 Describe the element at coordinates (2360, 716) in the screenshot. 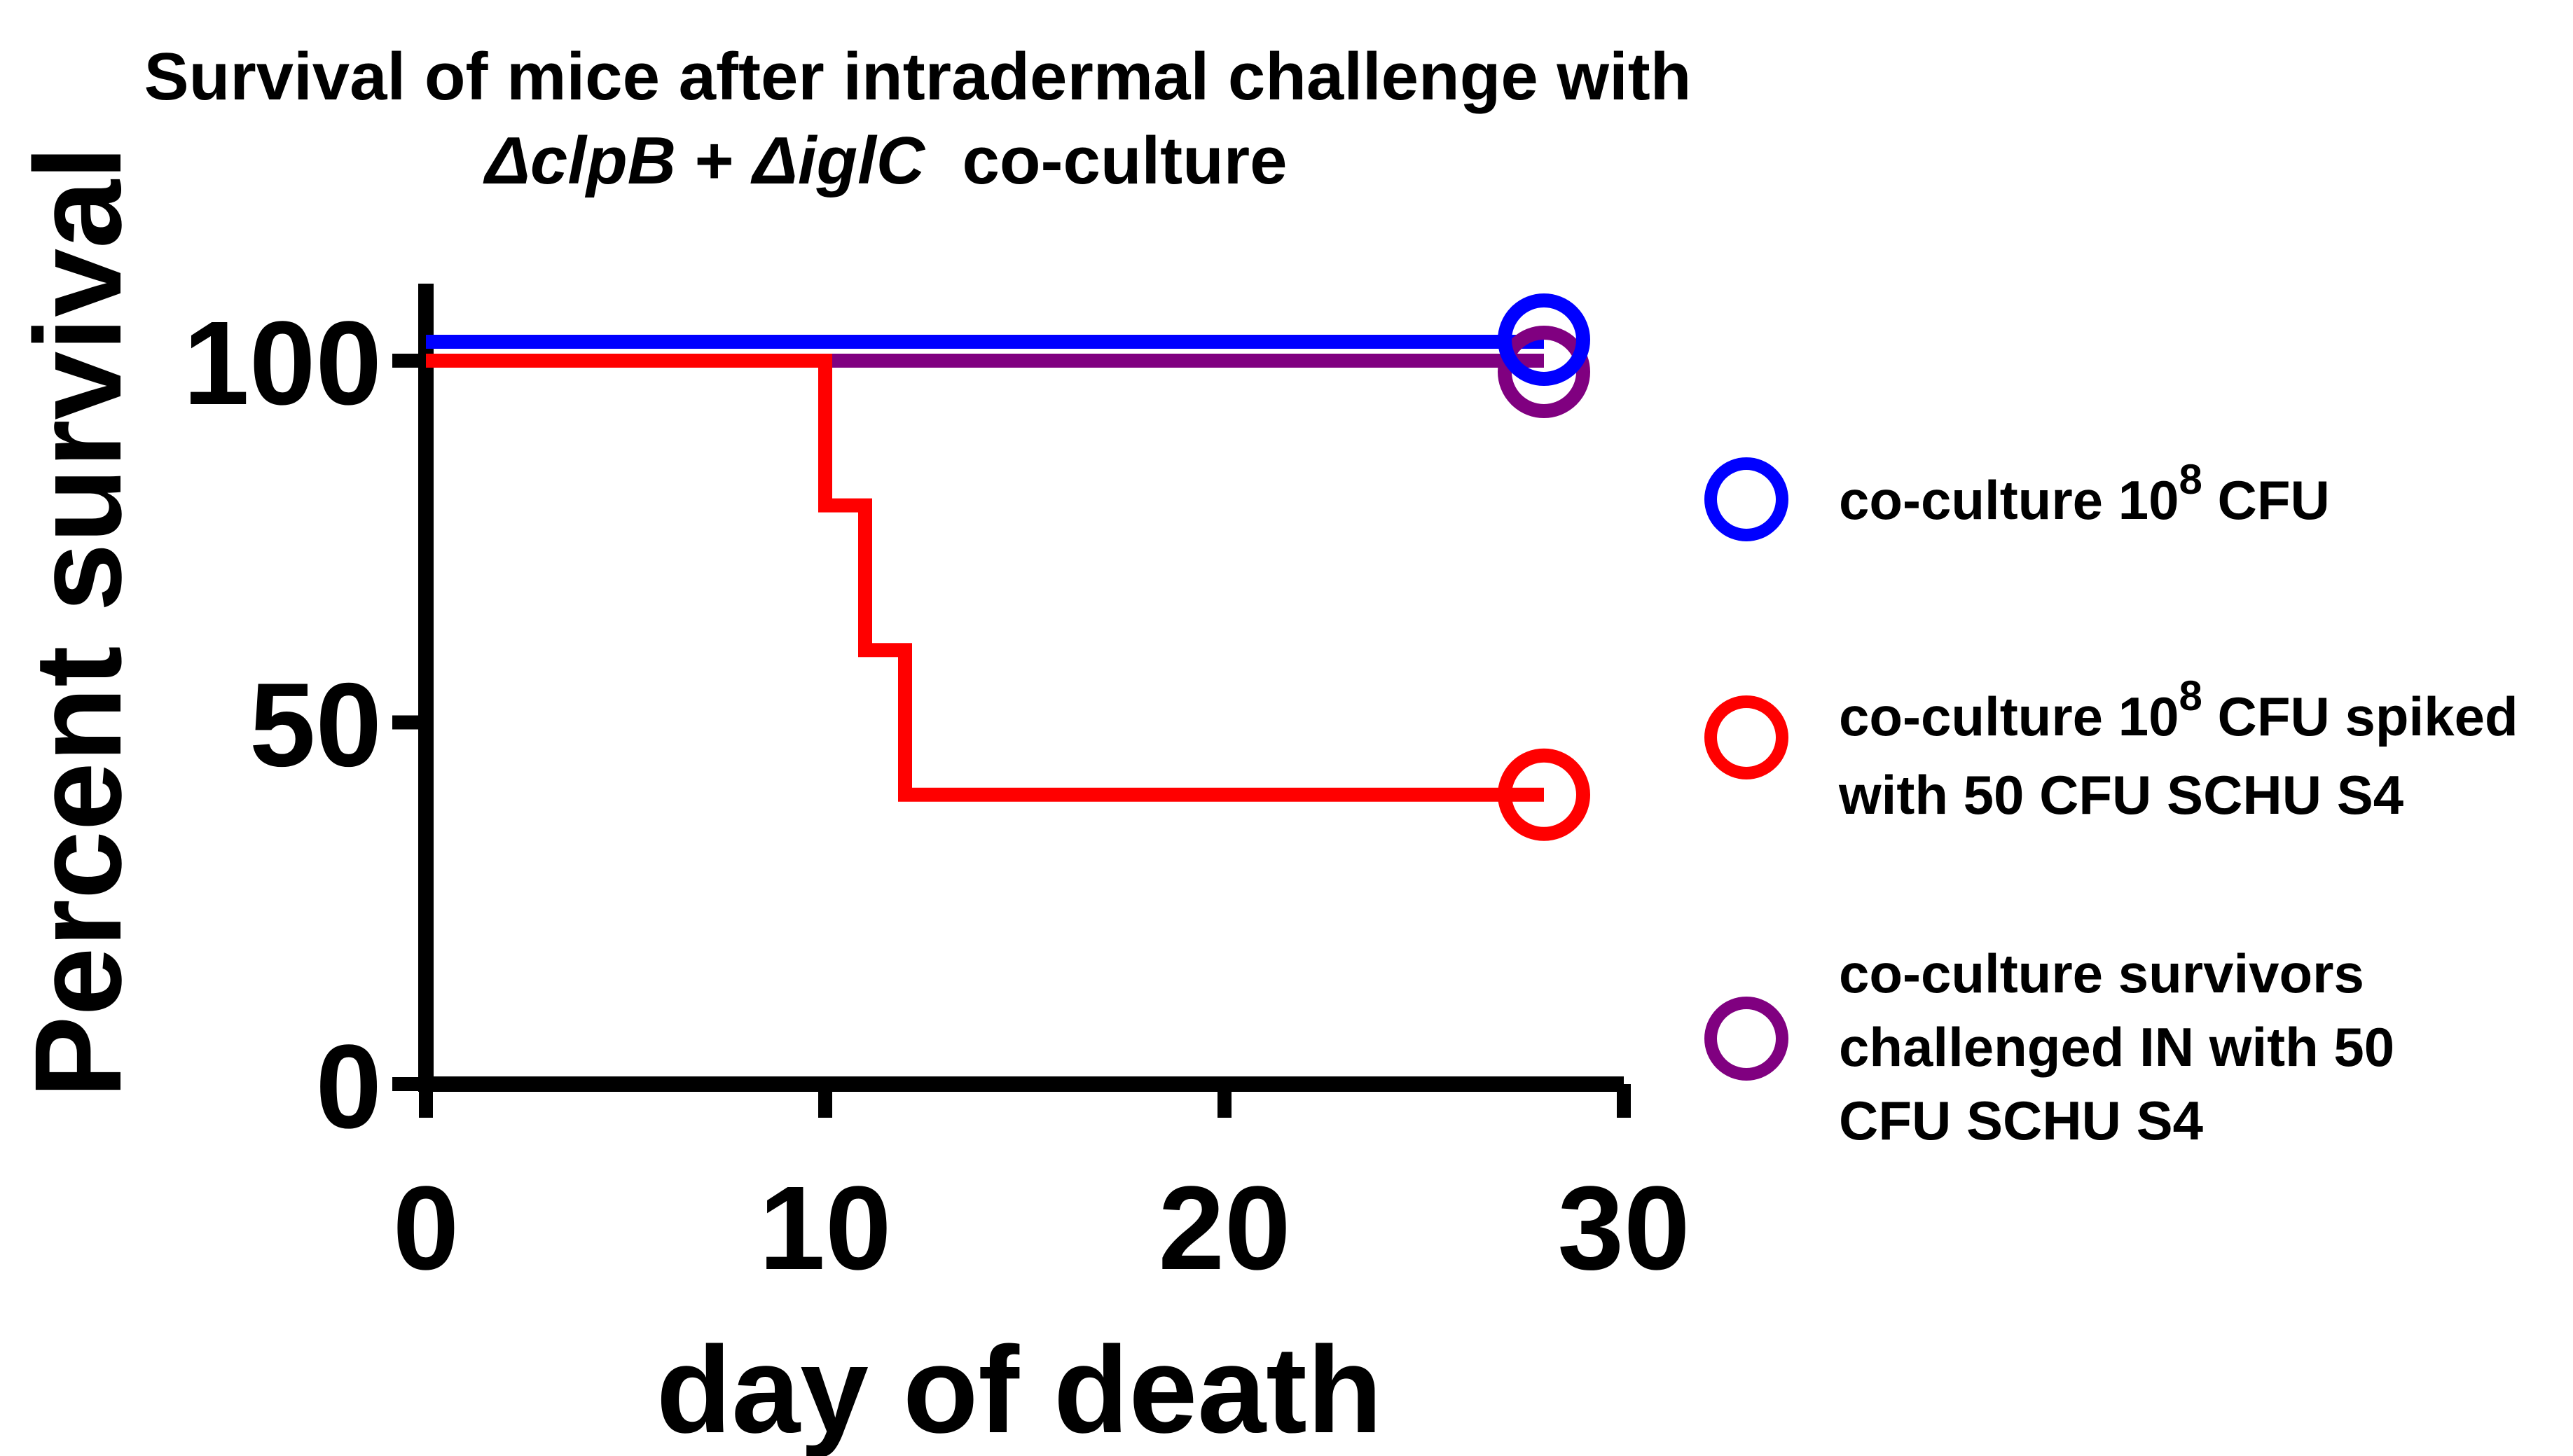

I see `legend-2-suffix: CFU spiked` at that location.